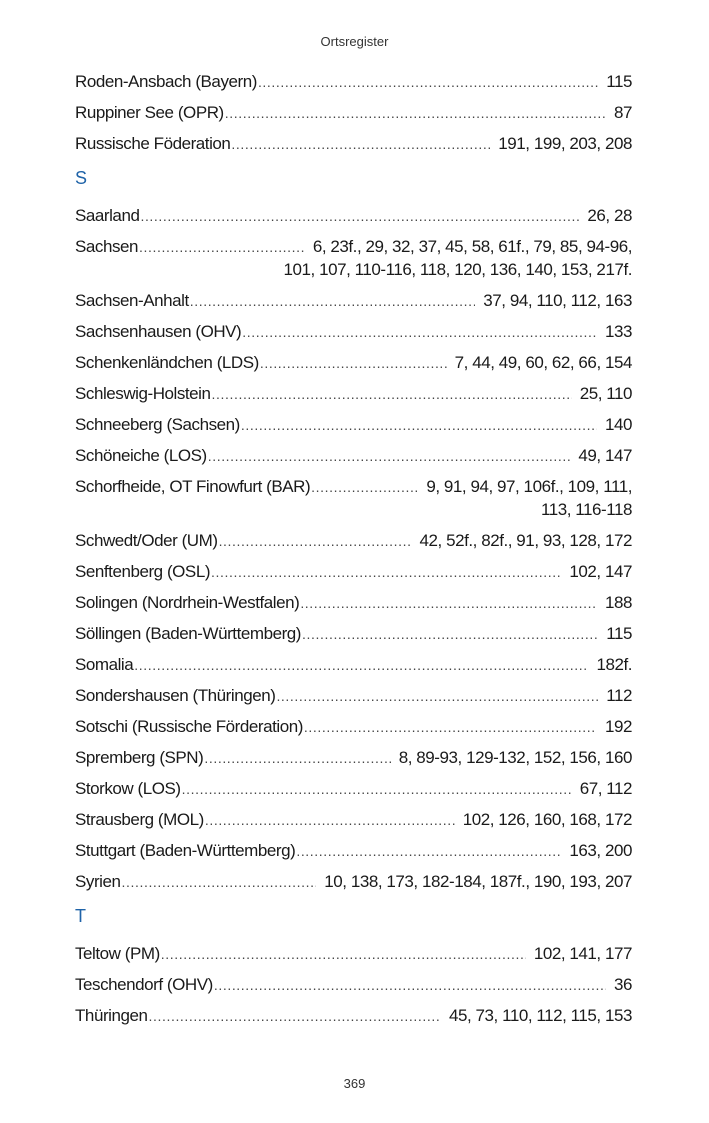 The image size is (709, 1123). Describe the element at coordinates (529, 486) in the screenshot. I see `page-references: 9, 91, 94, 97, 106f., 109, 111,` at that location.